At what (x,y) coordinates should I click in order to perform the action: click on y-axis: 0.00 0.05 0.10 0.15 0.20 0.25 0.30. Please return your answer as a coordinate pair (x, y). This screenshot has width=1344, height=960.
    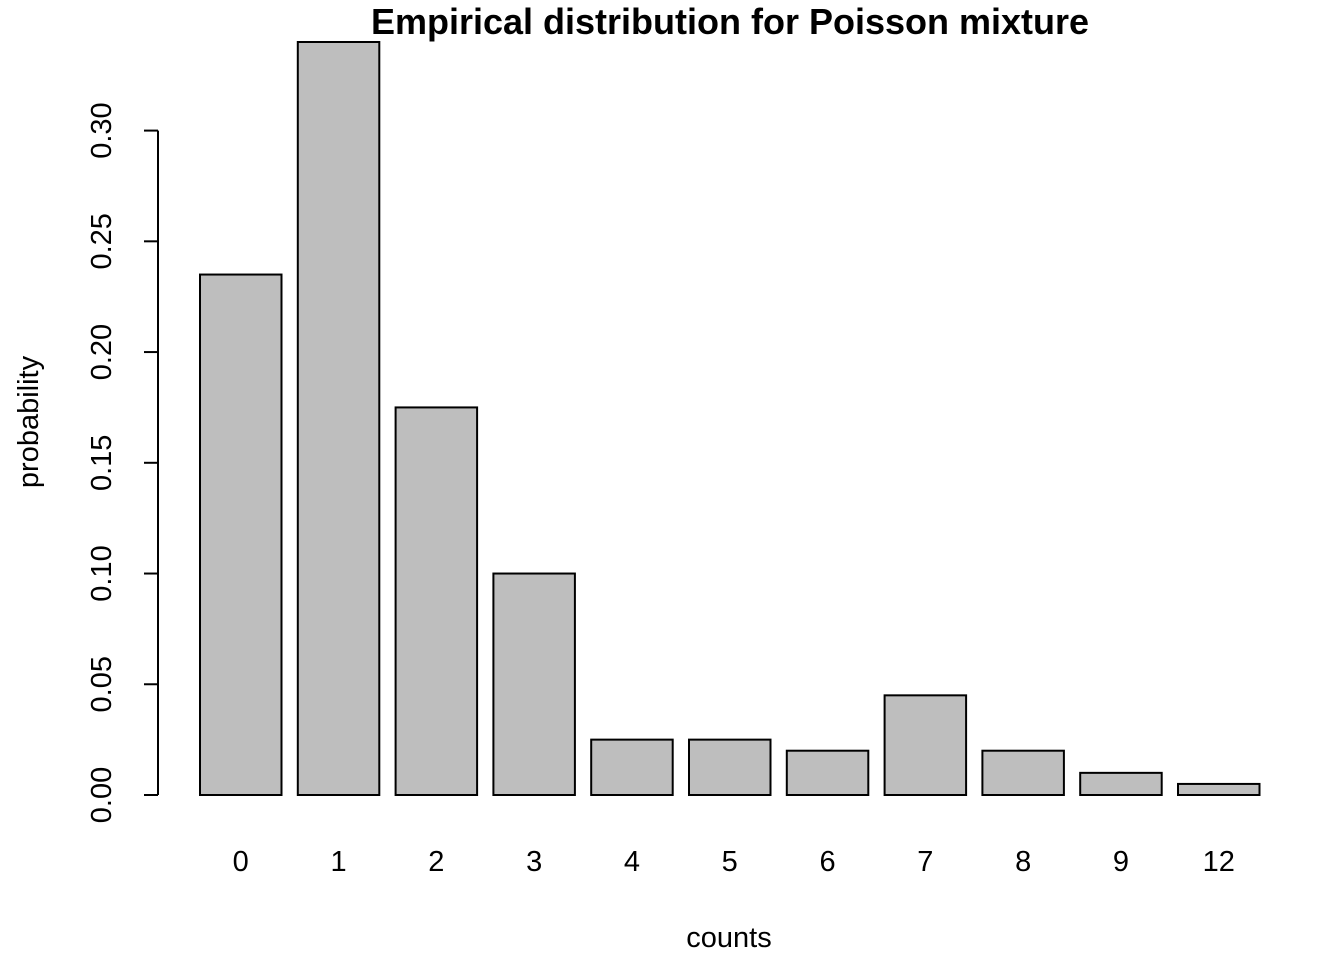
    Looking at the image, I should click on (122, 462).